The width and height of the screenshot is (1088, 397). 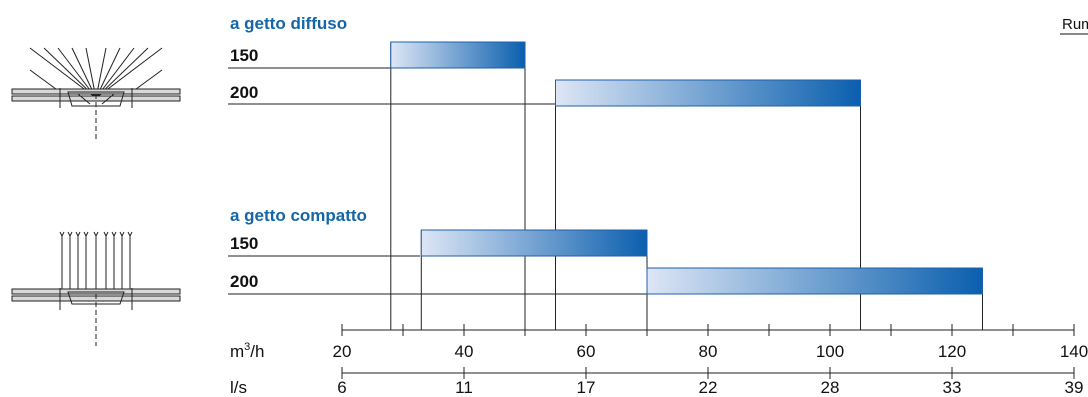 What do you see at coordinates (830, 387) in the screenshot?
I see `axis-ls-tick-label: 28` at bounding box center [830, 387].